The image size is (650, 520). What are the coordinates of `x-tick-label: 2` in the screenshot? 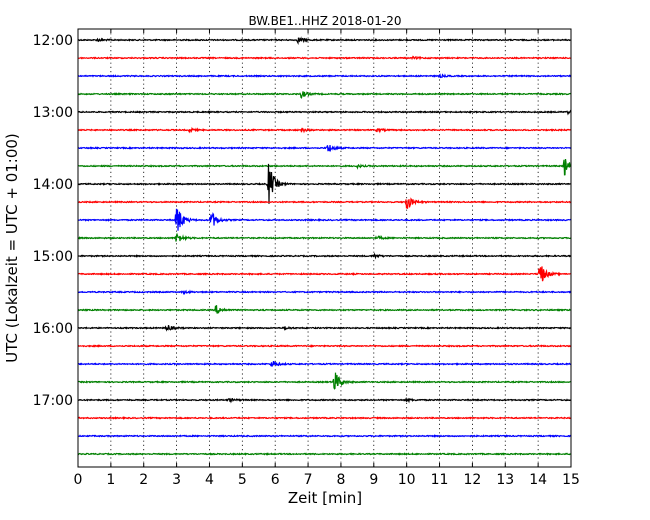 It's located at (143, 480).